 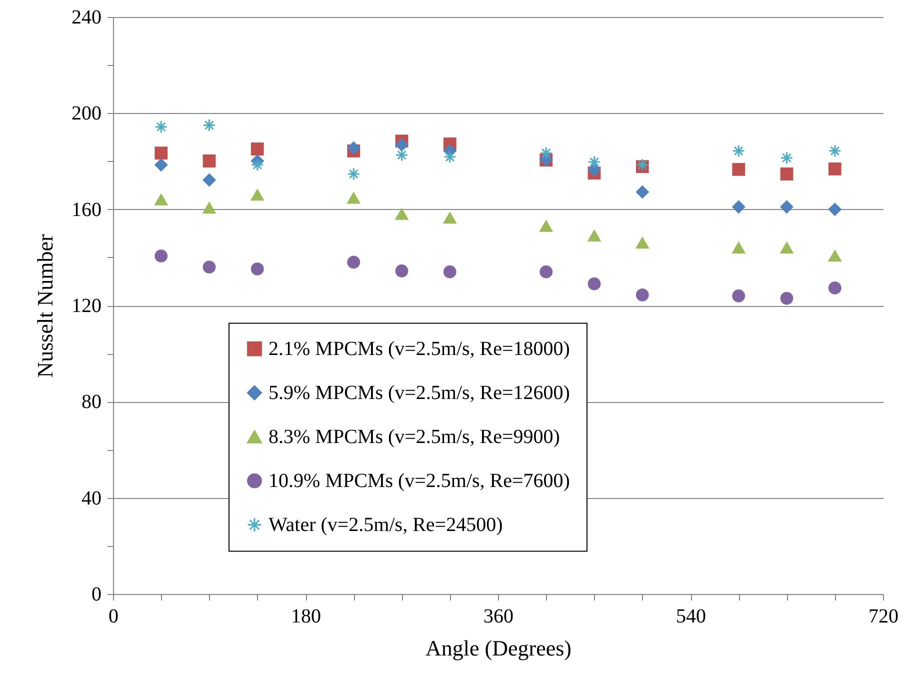 What do you see at coordinates (691, 617) in the screenshot?
I see `x-tick-label: 540` at bounding box center [691, 617].